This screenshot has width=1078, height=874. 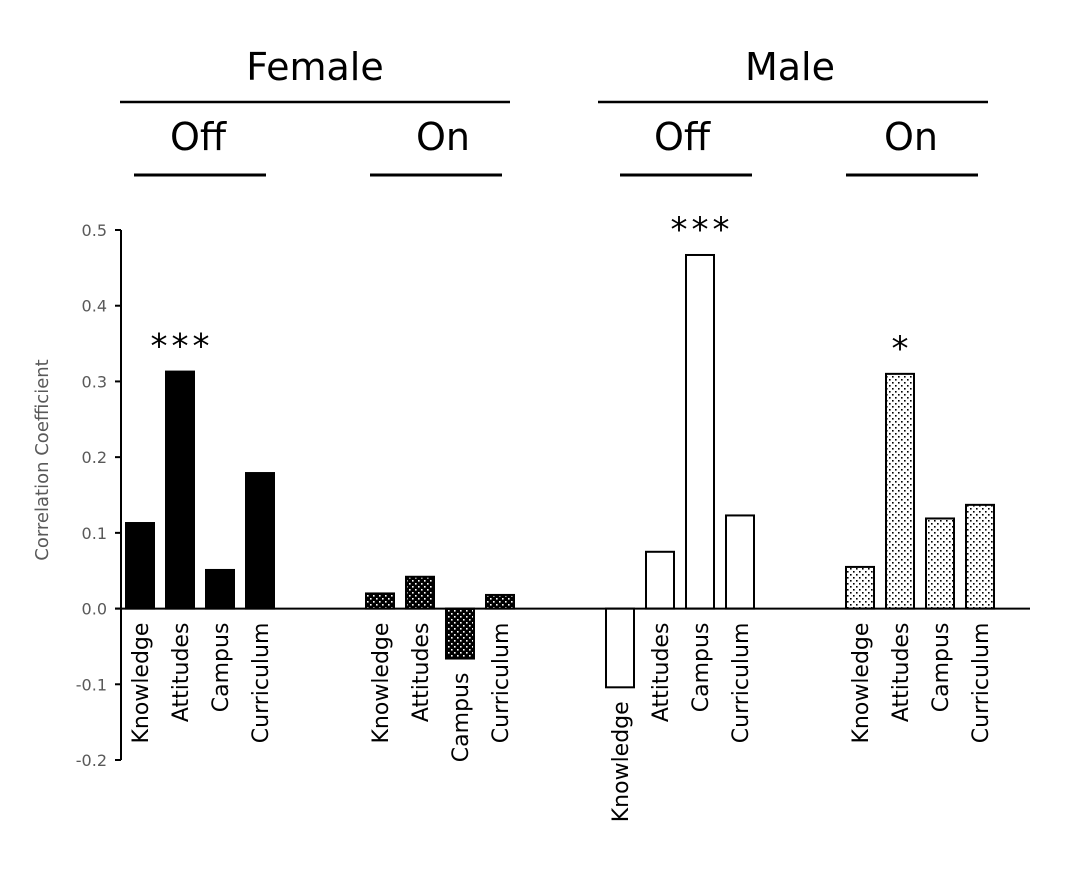 What do you see at coordinates (140, 566) in the screenshot?
I see `bar-female-off-knowledge` at bounding box center [140, 566].